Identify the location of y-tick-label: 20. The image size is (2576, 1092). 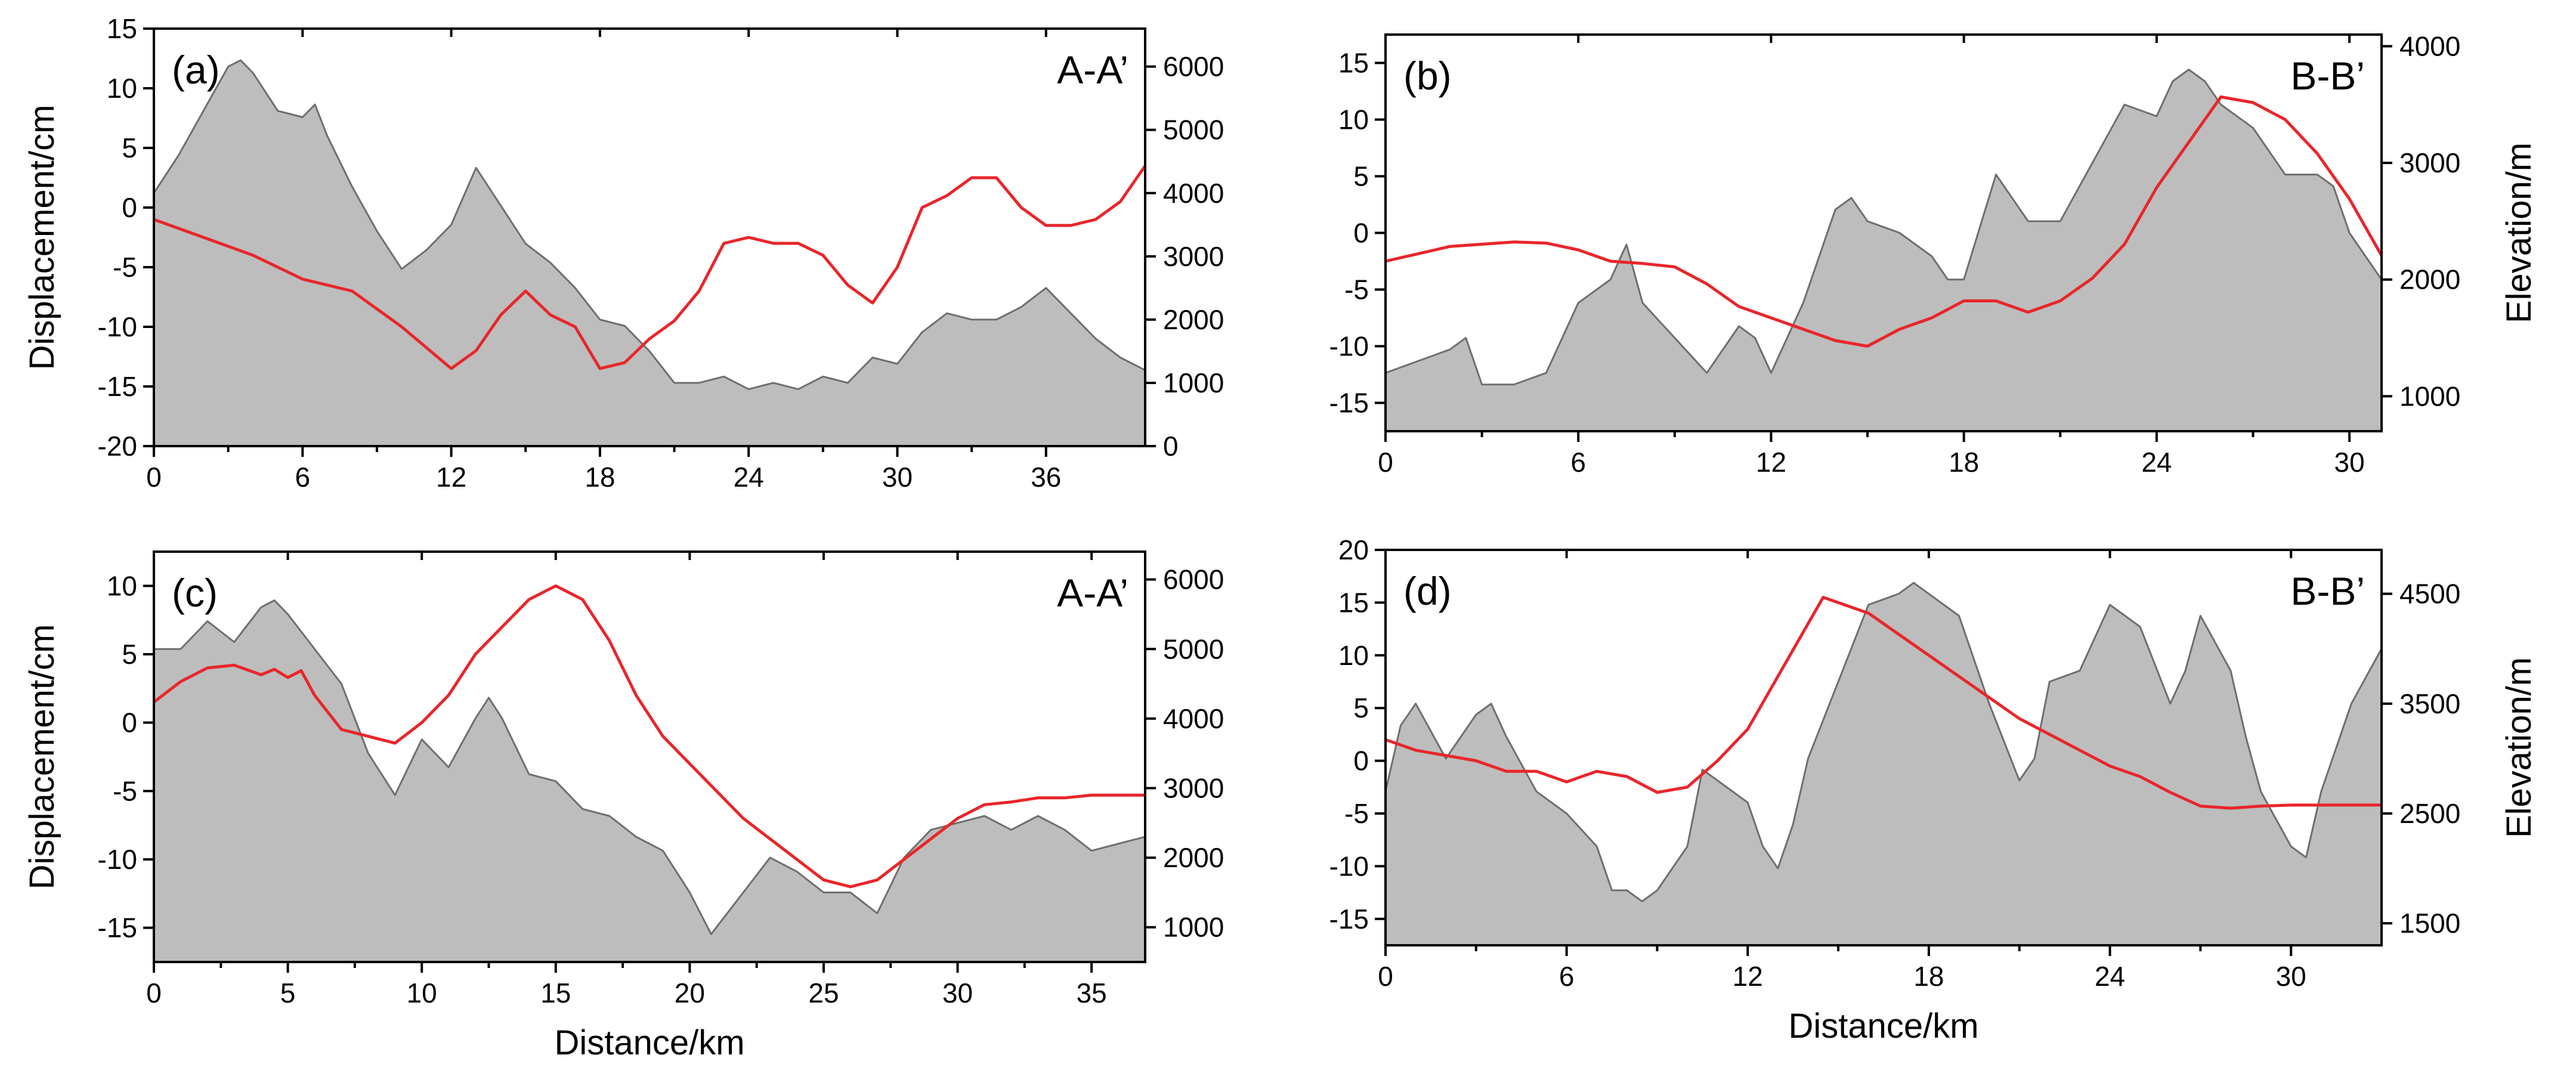
(1353, 549).